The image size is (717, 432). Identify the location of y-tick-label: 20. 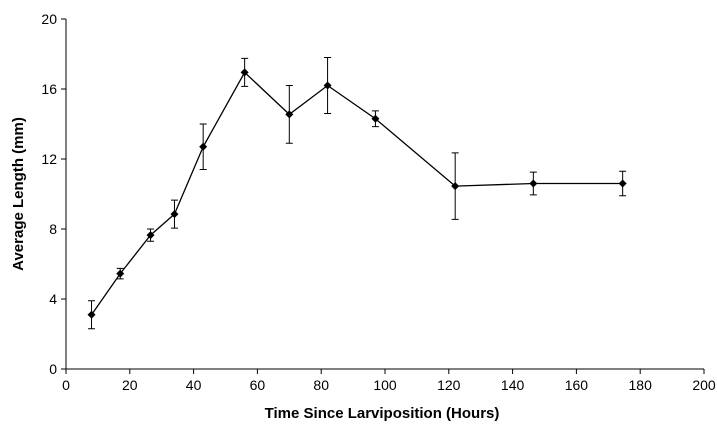
(49, 19).